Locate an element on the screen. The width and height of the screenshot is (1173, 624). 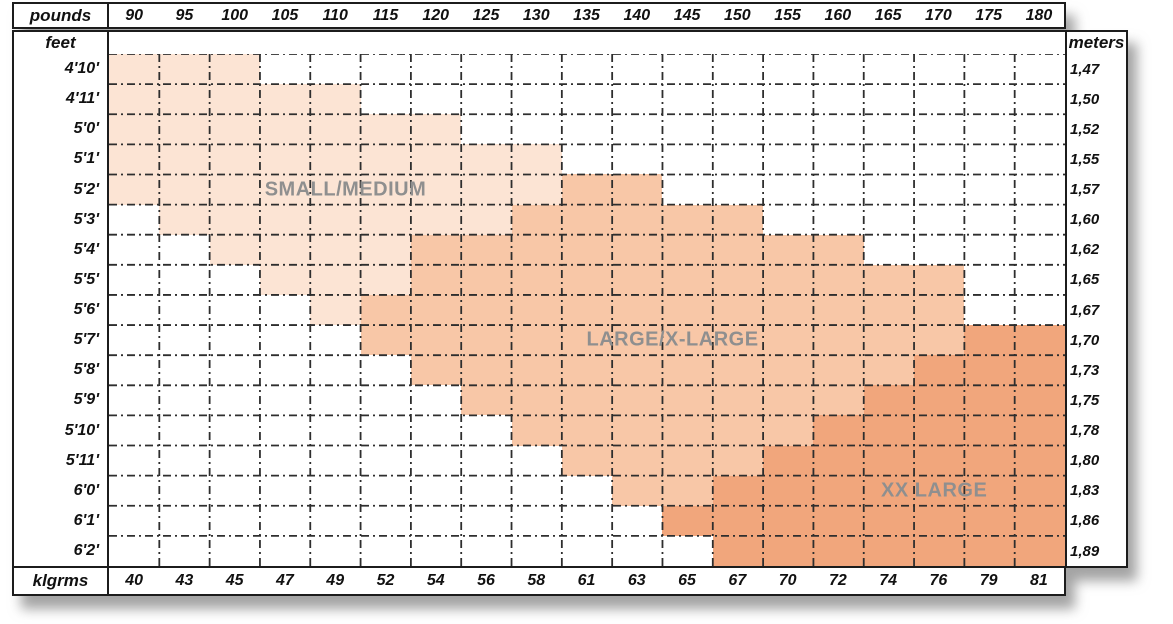
region-label-large-x-large: LARGE/X-LARGE is located at coordinates (672, 339).